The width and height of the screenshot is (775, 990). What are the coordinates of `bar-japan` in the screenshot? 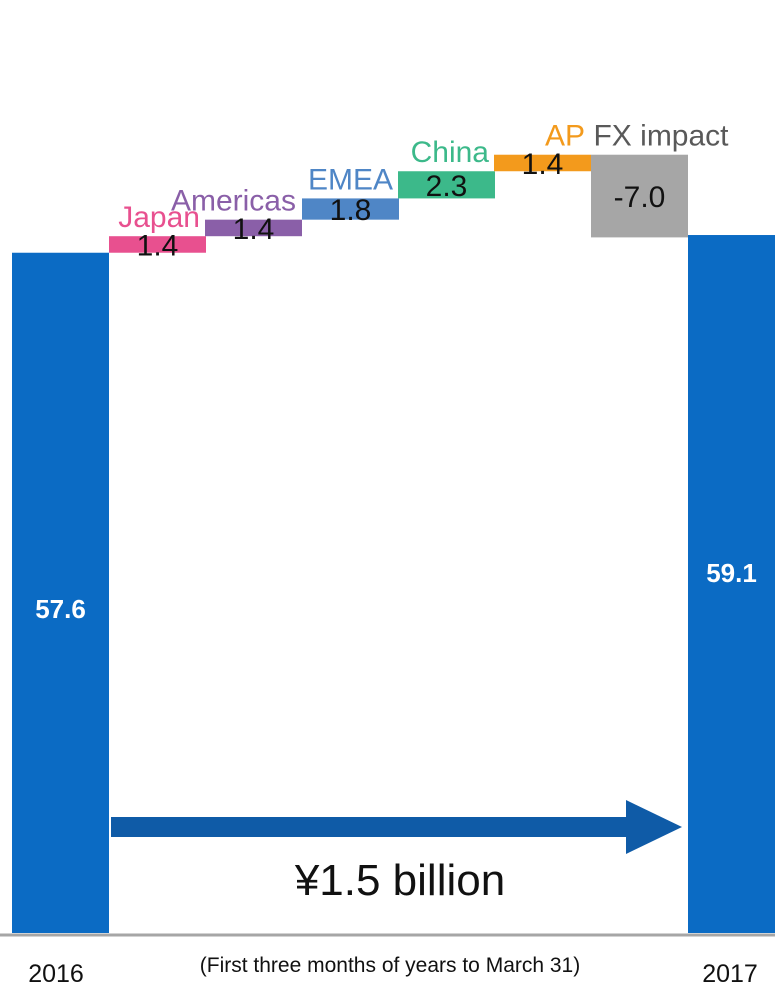 It's located at (157, 244).